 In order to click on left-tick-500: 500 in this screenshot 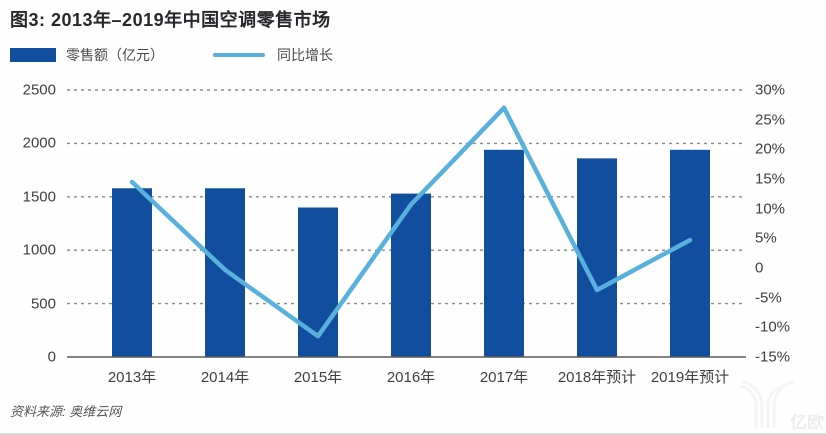, I will do `click(43, 304)`.